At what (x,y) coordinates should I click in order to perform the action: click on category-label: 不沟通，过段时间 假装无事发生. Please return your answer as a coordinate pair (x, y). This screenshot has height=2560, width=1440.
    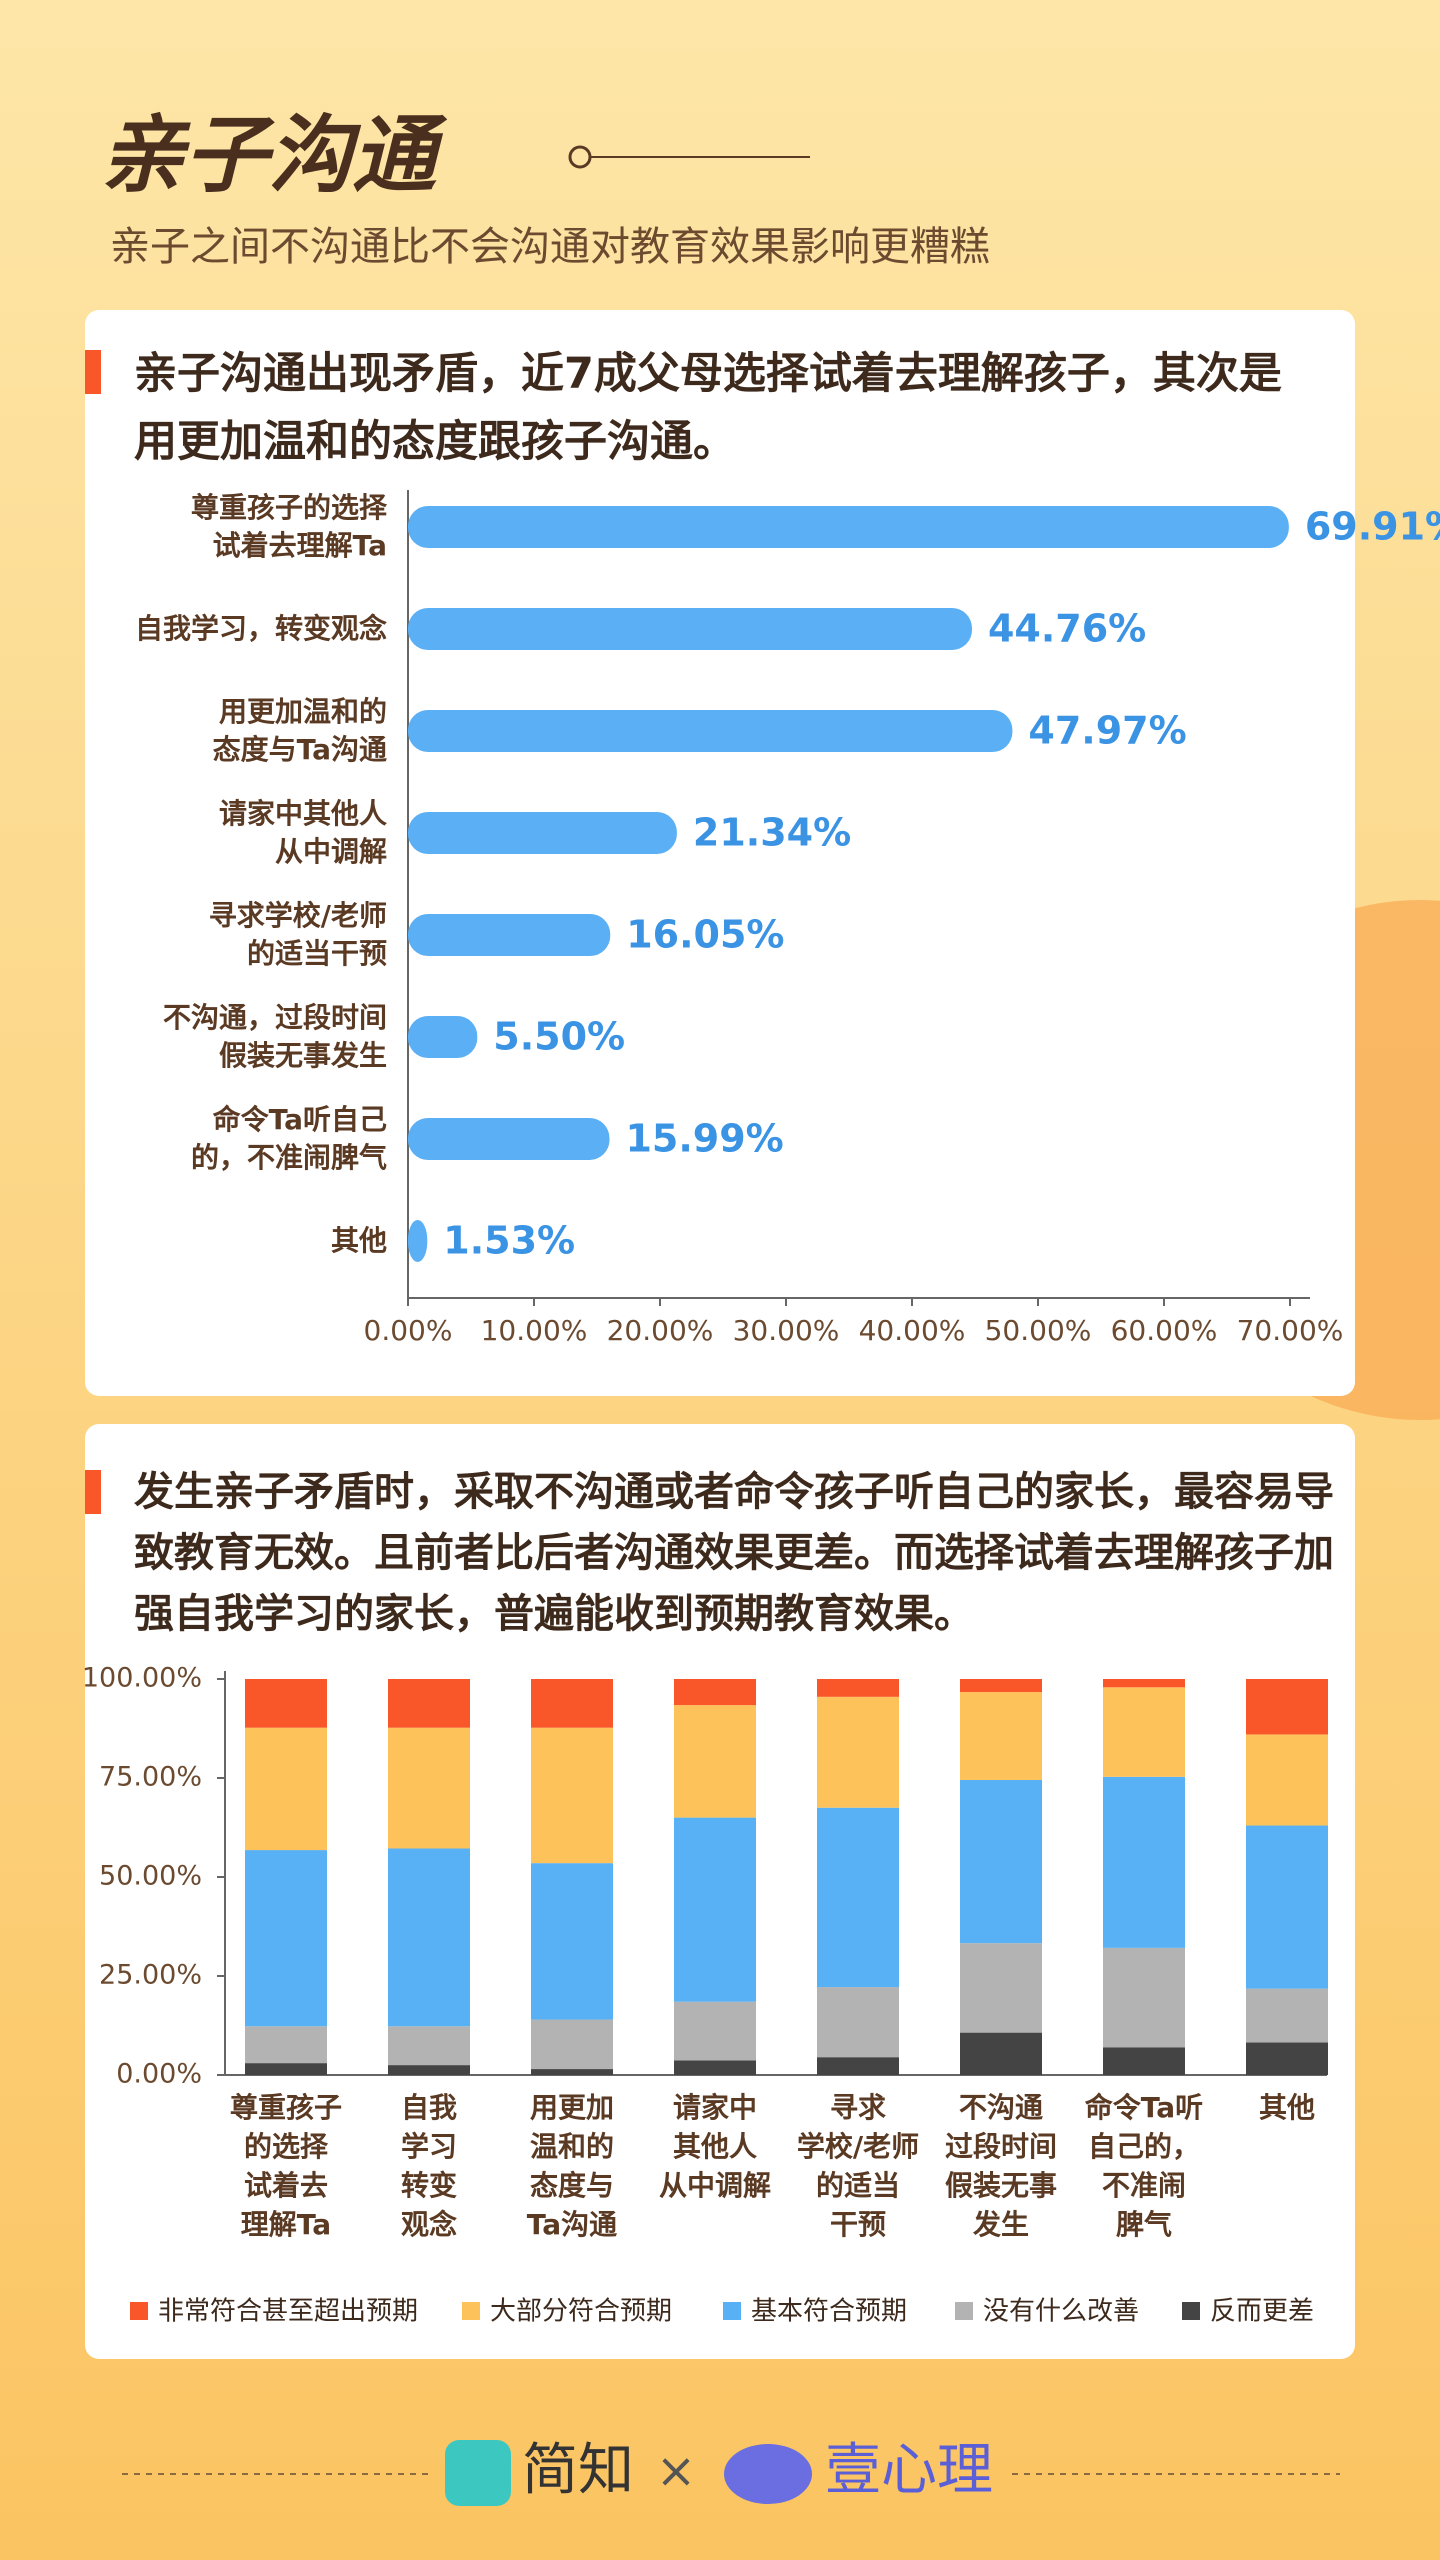
    Looking at the image, I should click on (274, 1036).